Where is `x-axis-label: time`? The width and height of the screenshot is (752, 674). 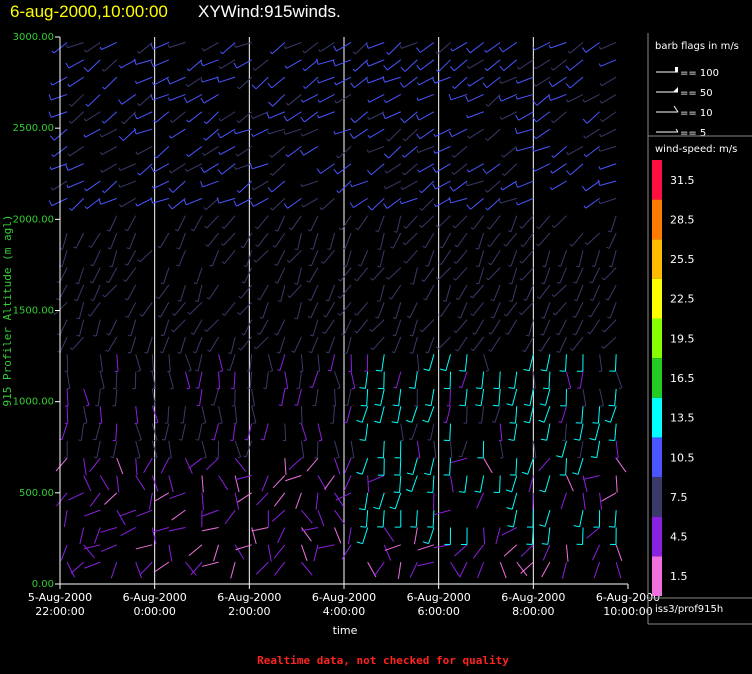
x-axis-label: time is located at coordinates (345, 630).